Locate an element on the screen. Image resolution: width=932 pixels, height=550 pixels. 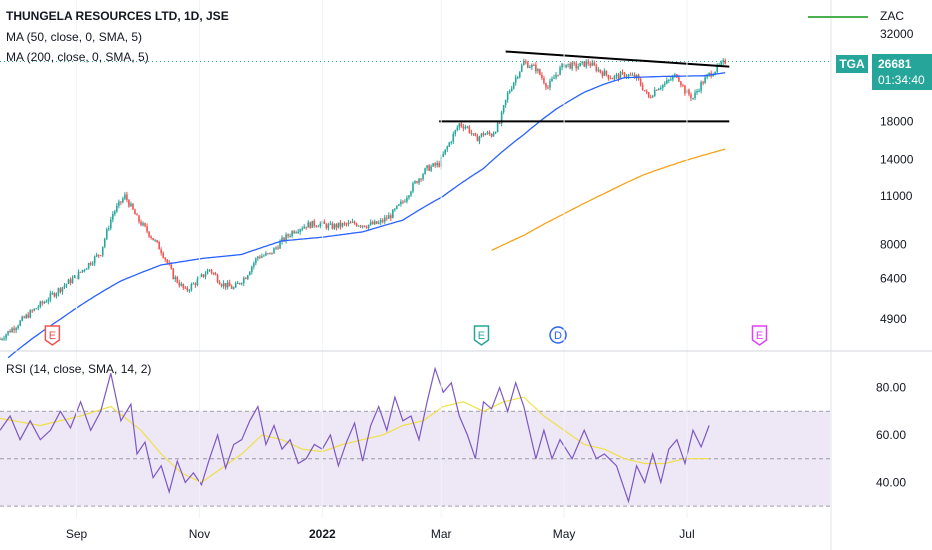
bar-countdown: 01:34:40 is located at coordinates (901, 80).